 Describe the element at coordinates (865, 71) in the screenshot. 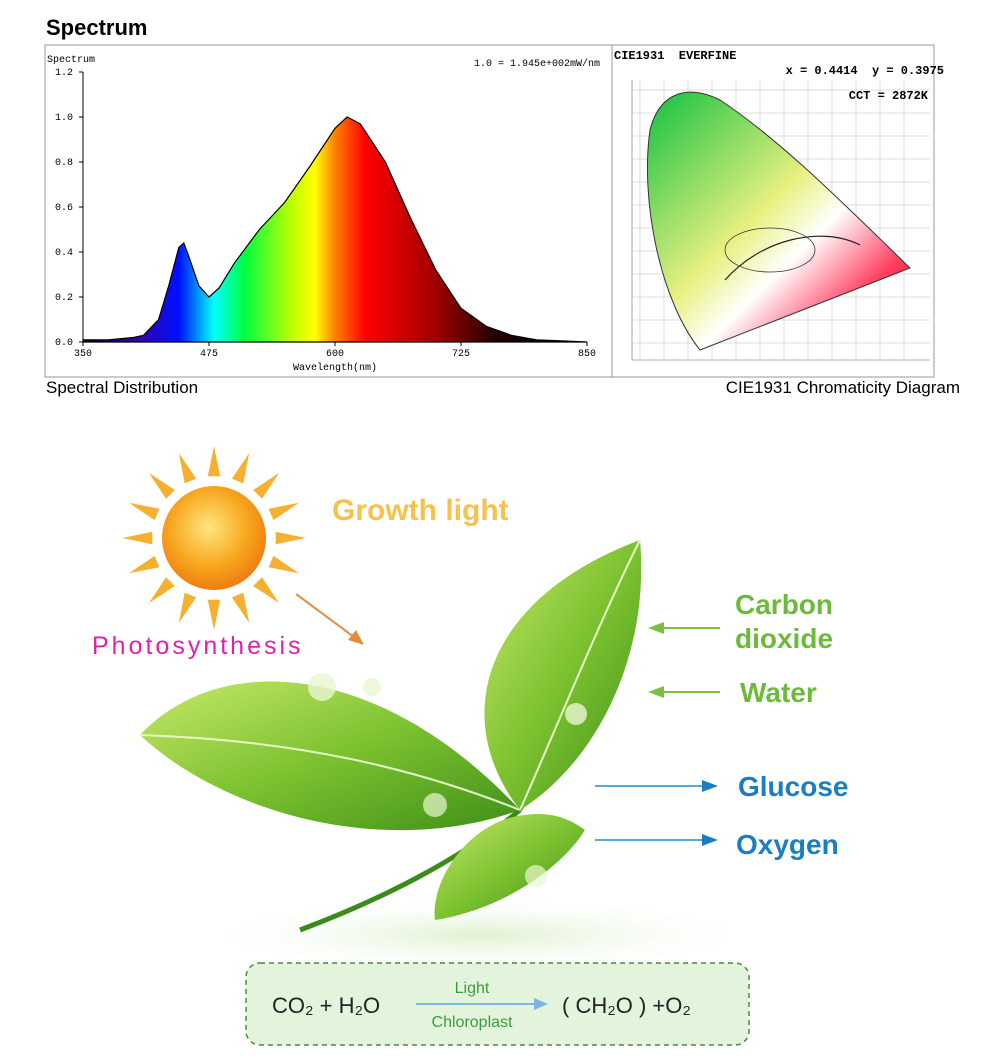

I see `cie-coordinates: x = 0.4414 y = 0.3975` at that location.